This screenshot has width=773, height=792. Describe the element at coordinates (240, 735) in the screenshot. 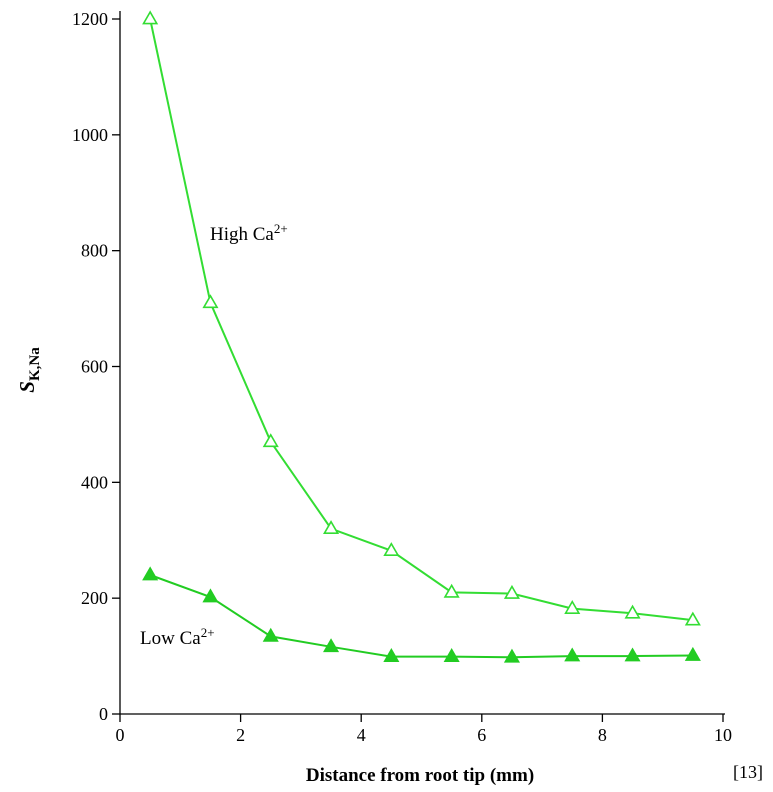

I see `x-tick-label: 2` at that location.